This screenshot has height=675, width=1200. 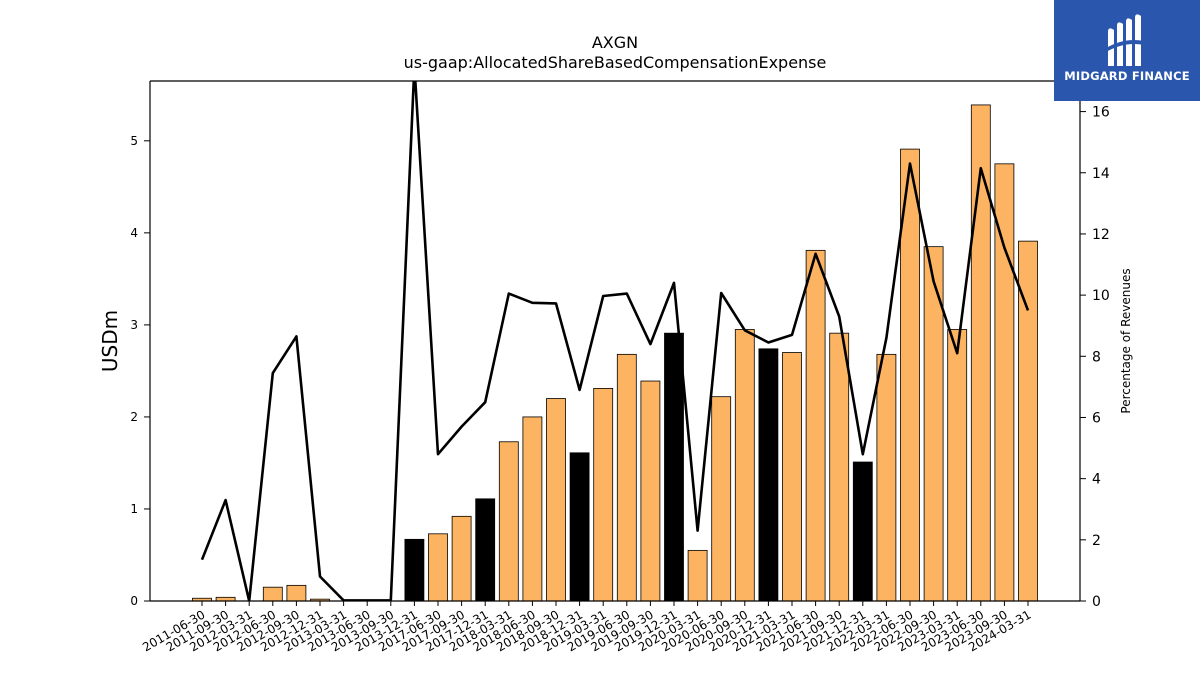 What do you see at coordinates (1096, 418) in the screenshot?
I see `y2-tick-label: 6` at bounding box center [1096, 418].